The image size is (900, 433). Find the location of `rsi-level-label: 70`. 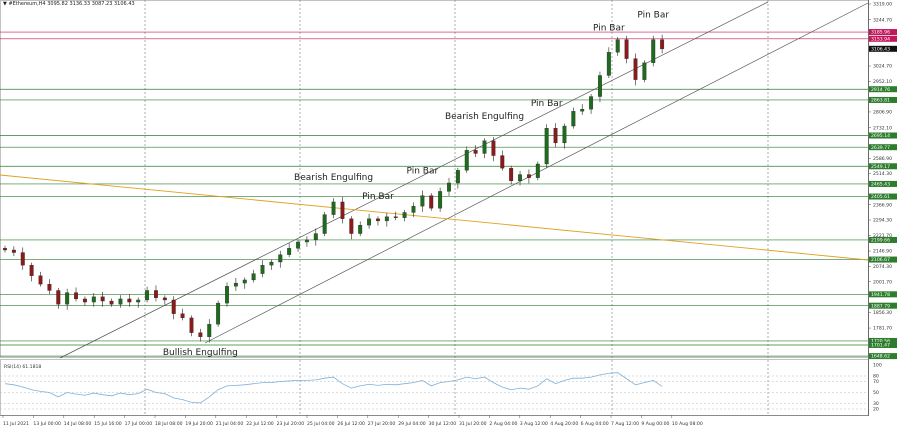

rsi-level-label: 70 is located at coordinates (876, 382).